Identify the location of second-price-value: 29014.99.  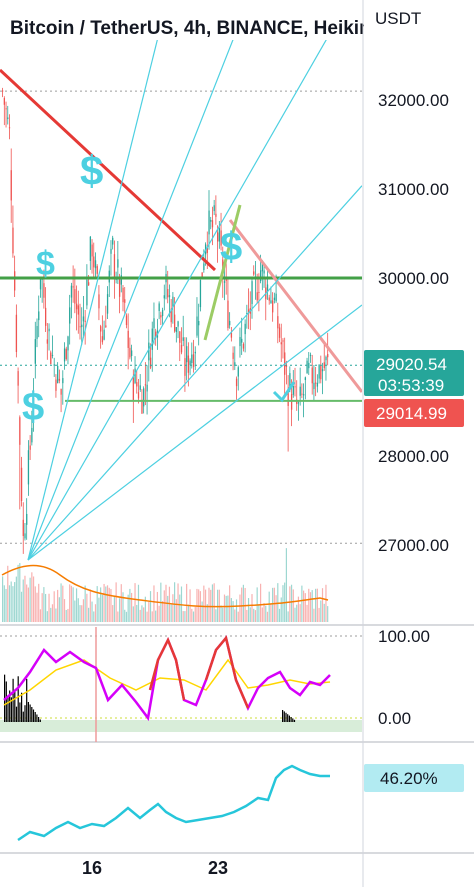
(411, 413).